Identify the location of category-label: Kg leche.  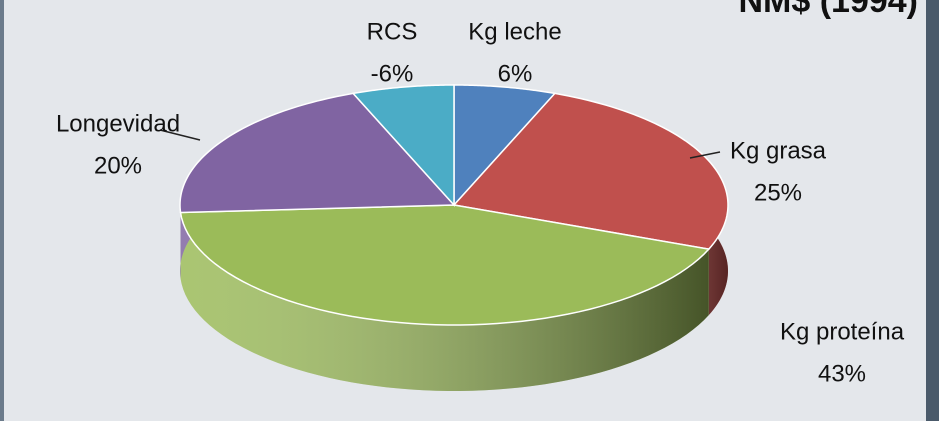
(514, 31).